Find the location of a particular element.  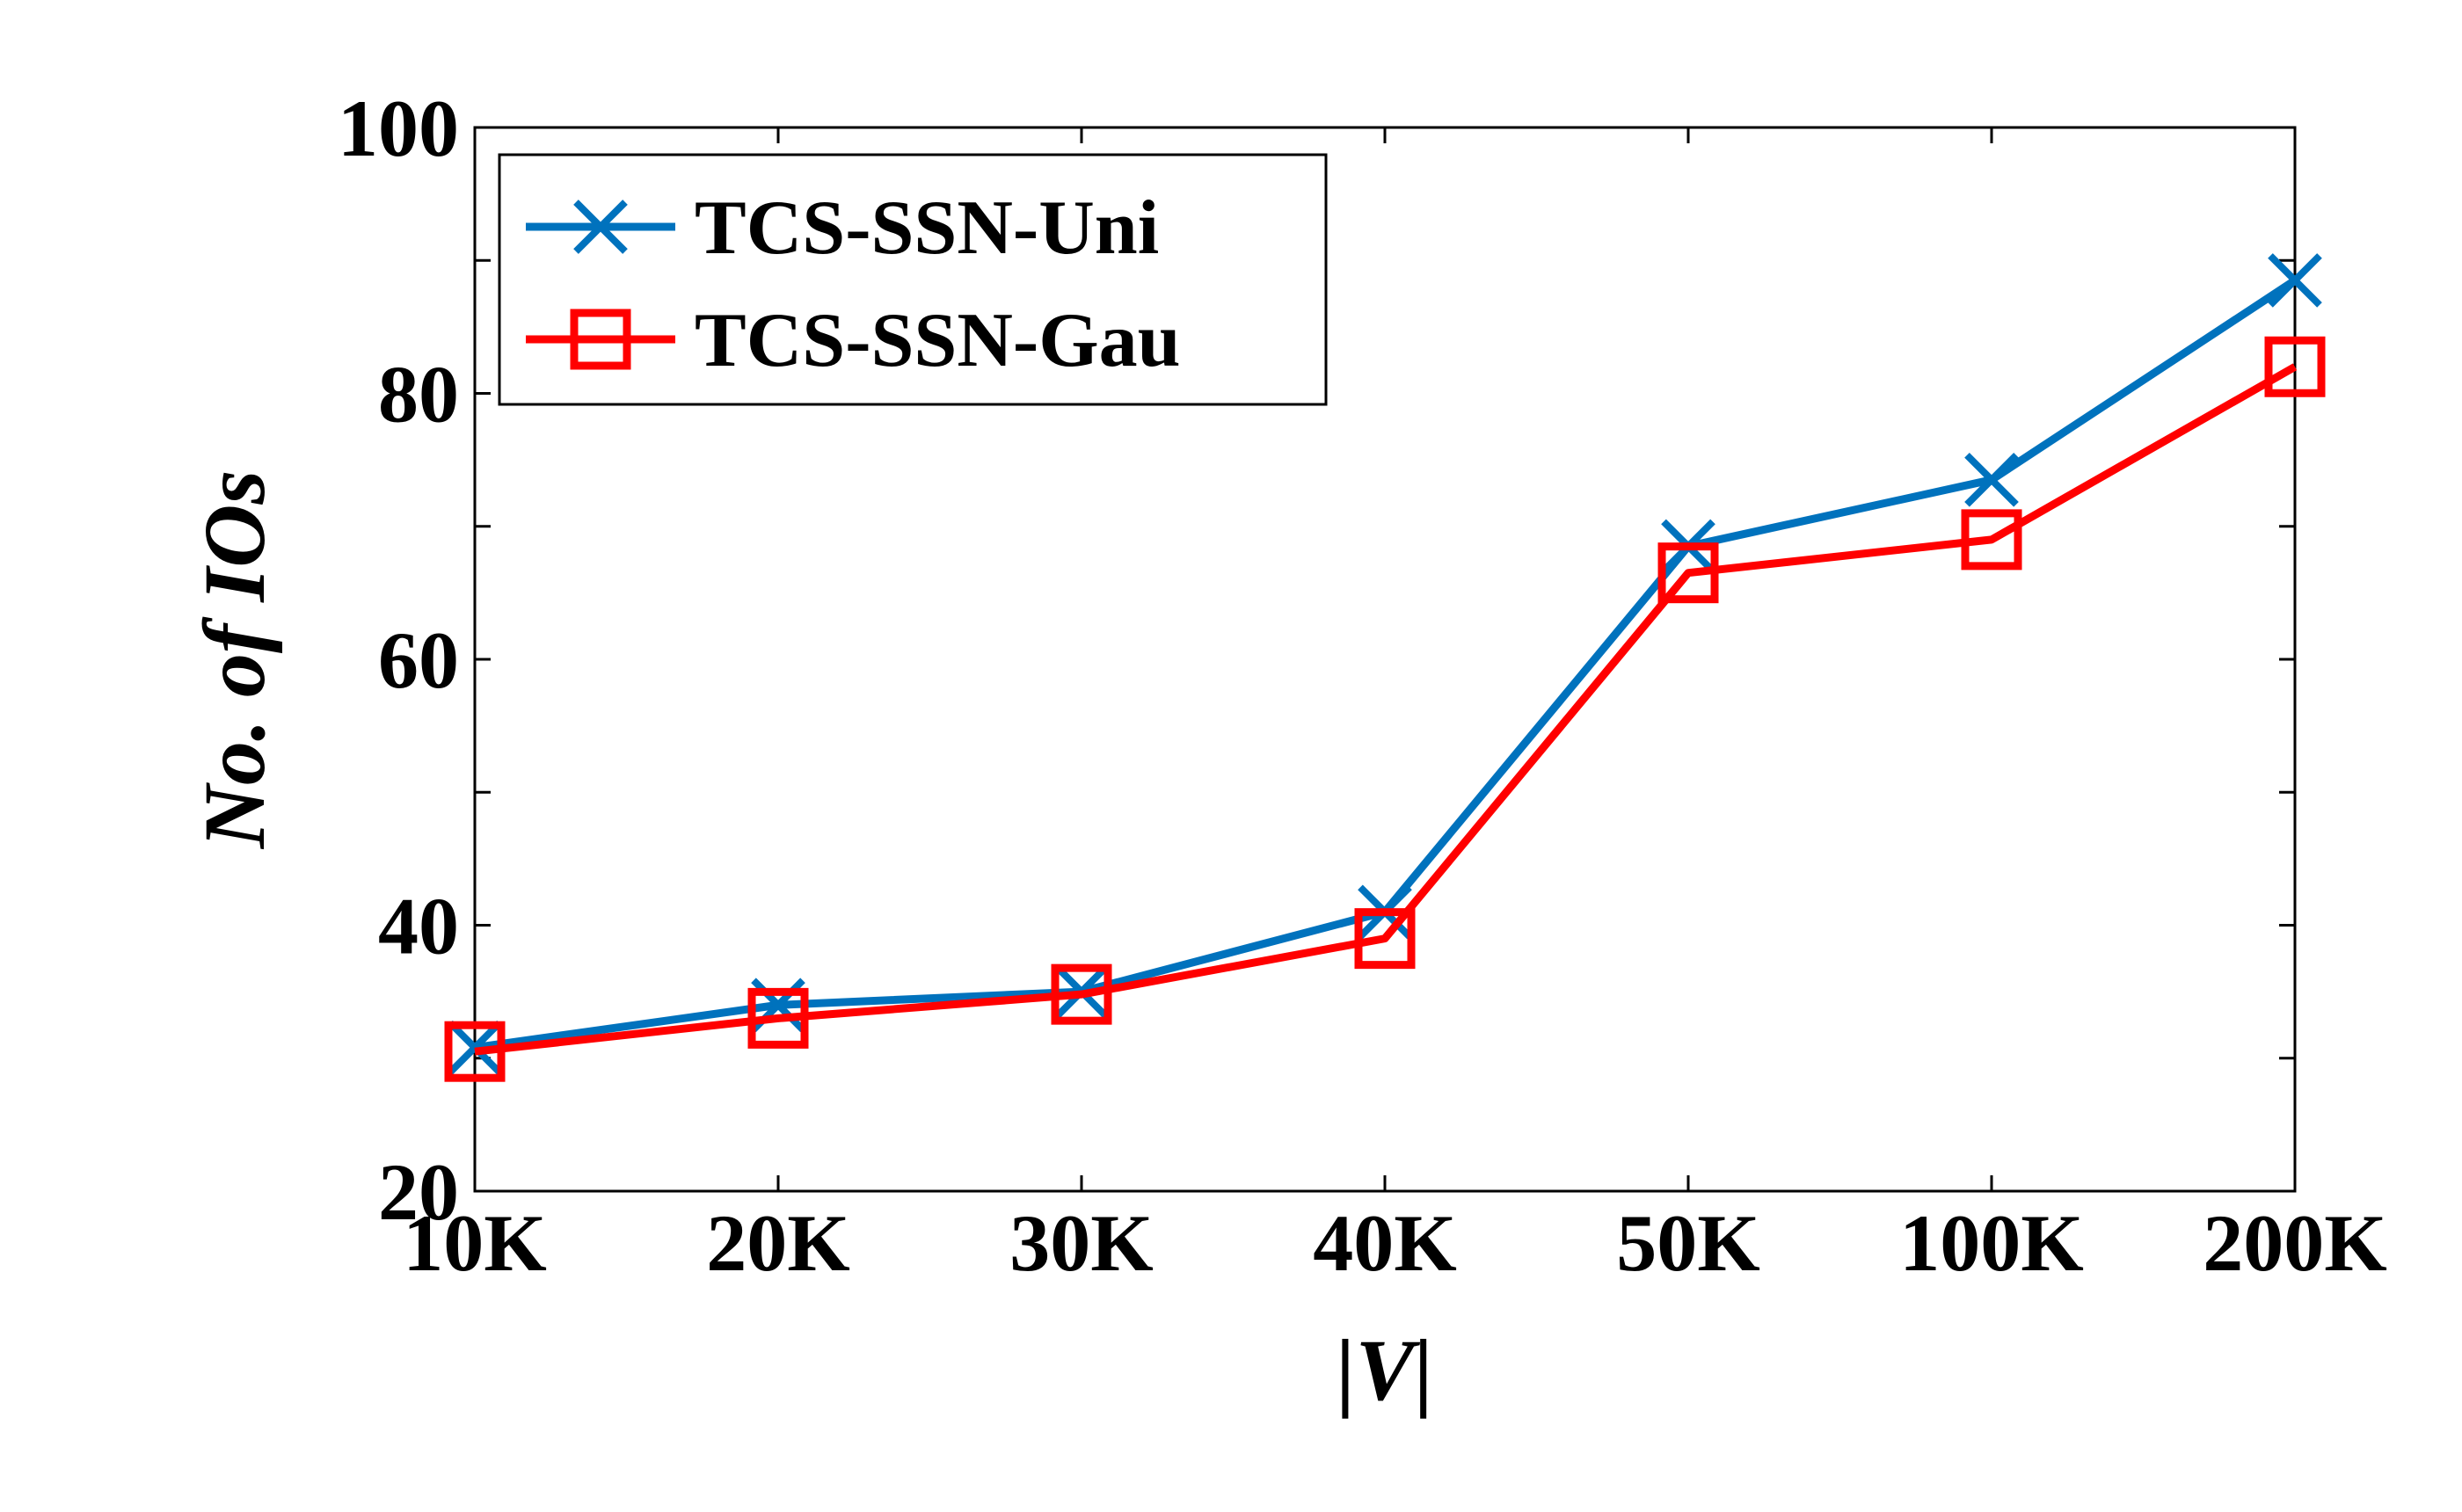

legend-item: TCS-SSN-Uni is located at coordinates (842, 228).